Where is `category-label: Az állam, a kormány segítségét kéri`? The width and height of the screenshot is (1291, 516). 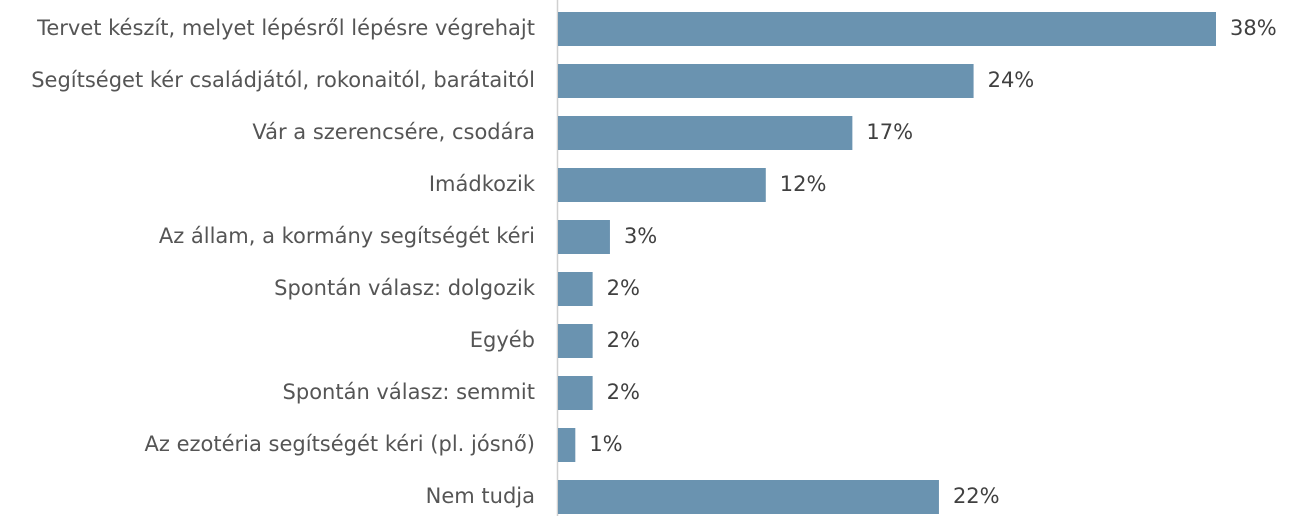
category-label: Az állam, a kormány segítségét kéri is located at coordinates (347, 236).